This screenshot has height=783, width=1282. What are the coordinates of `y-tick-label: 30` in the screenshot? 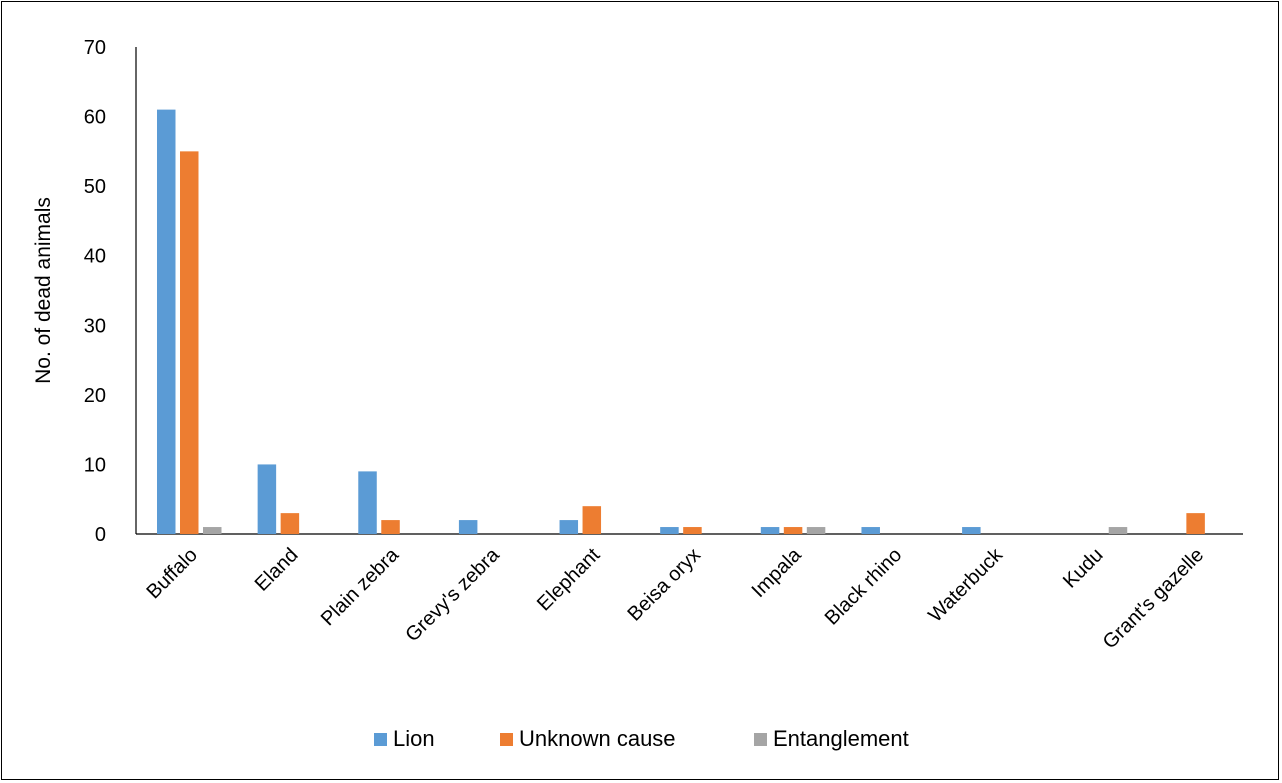 It's located at (95, 326).